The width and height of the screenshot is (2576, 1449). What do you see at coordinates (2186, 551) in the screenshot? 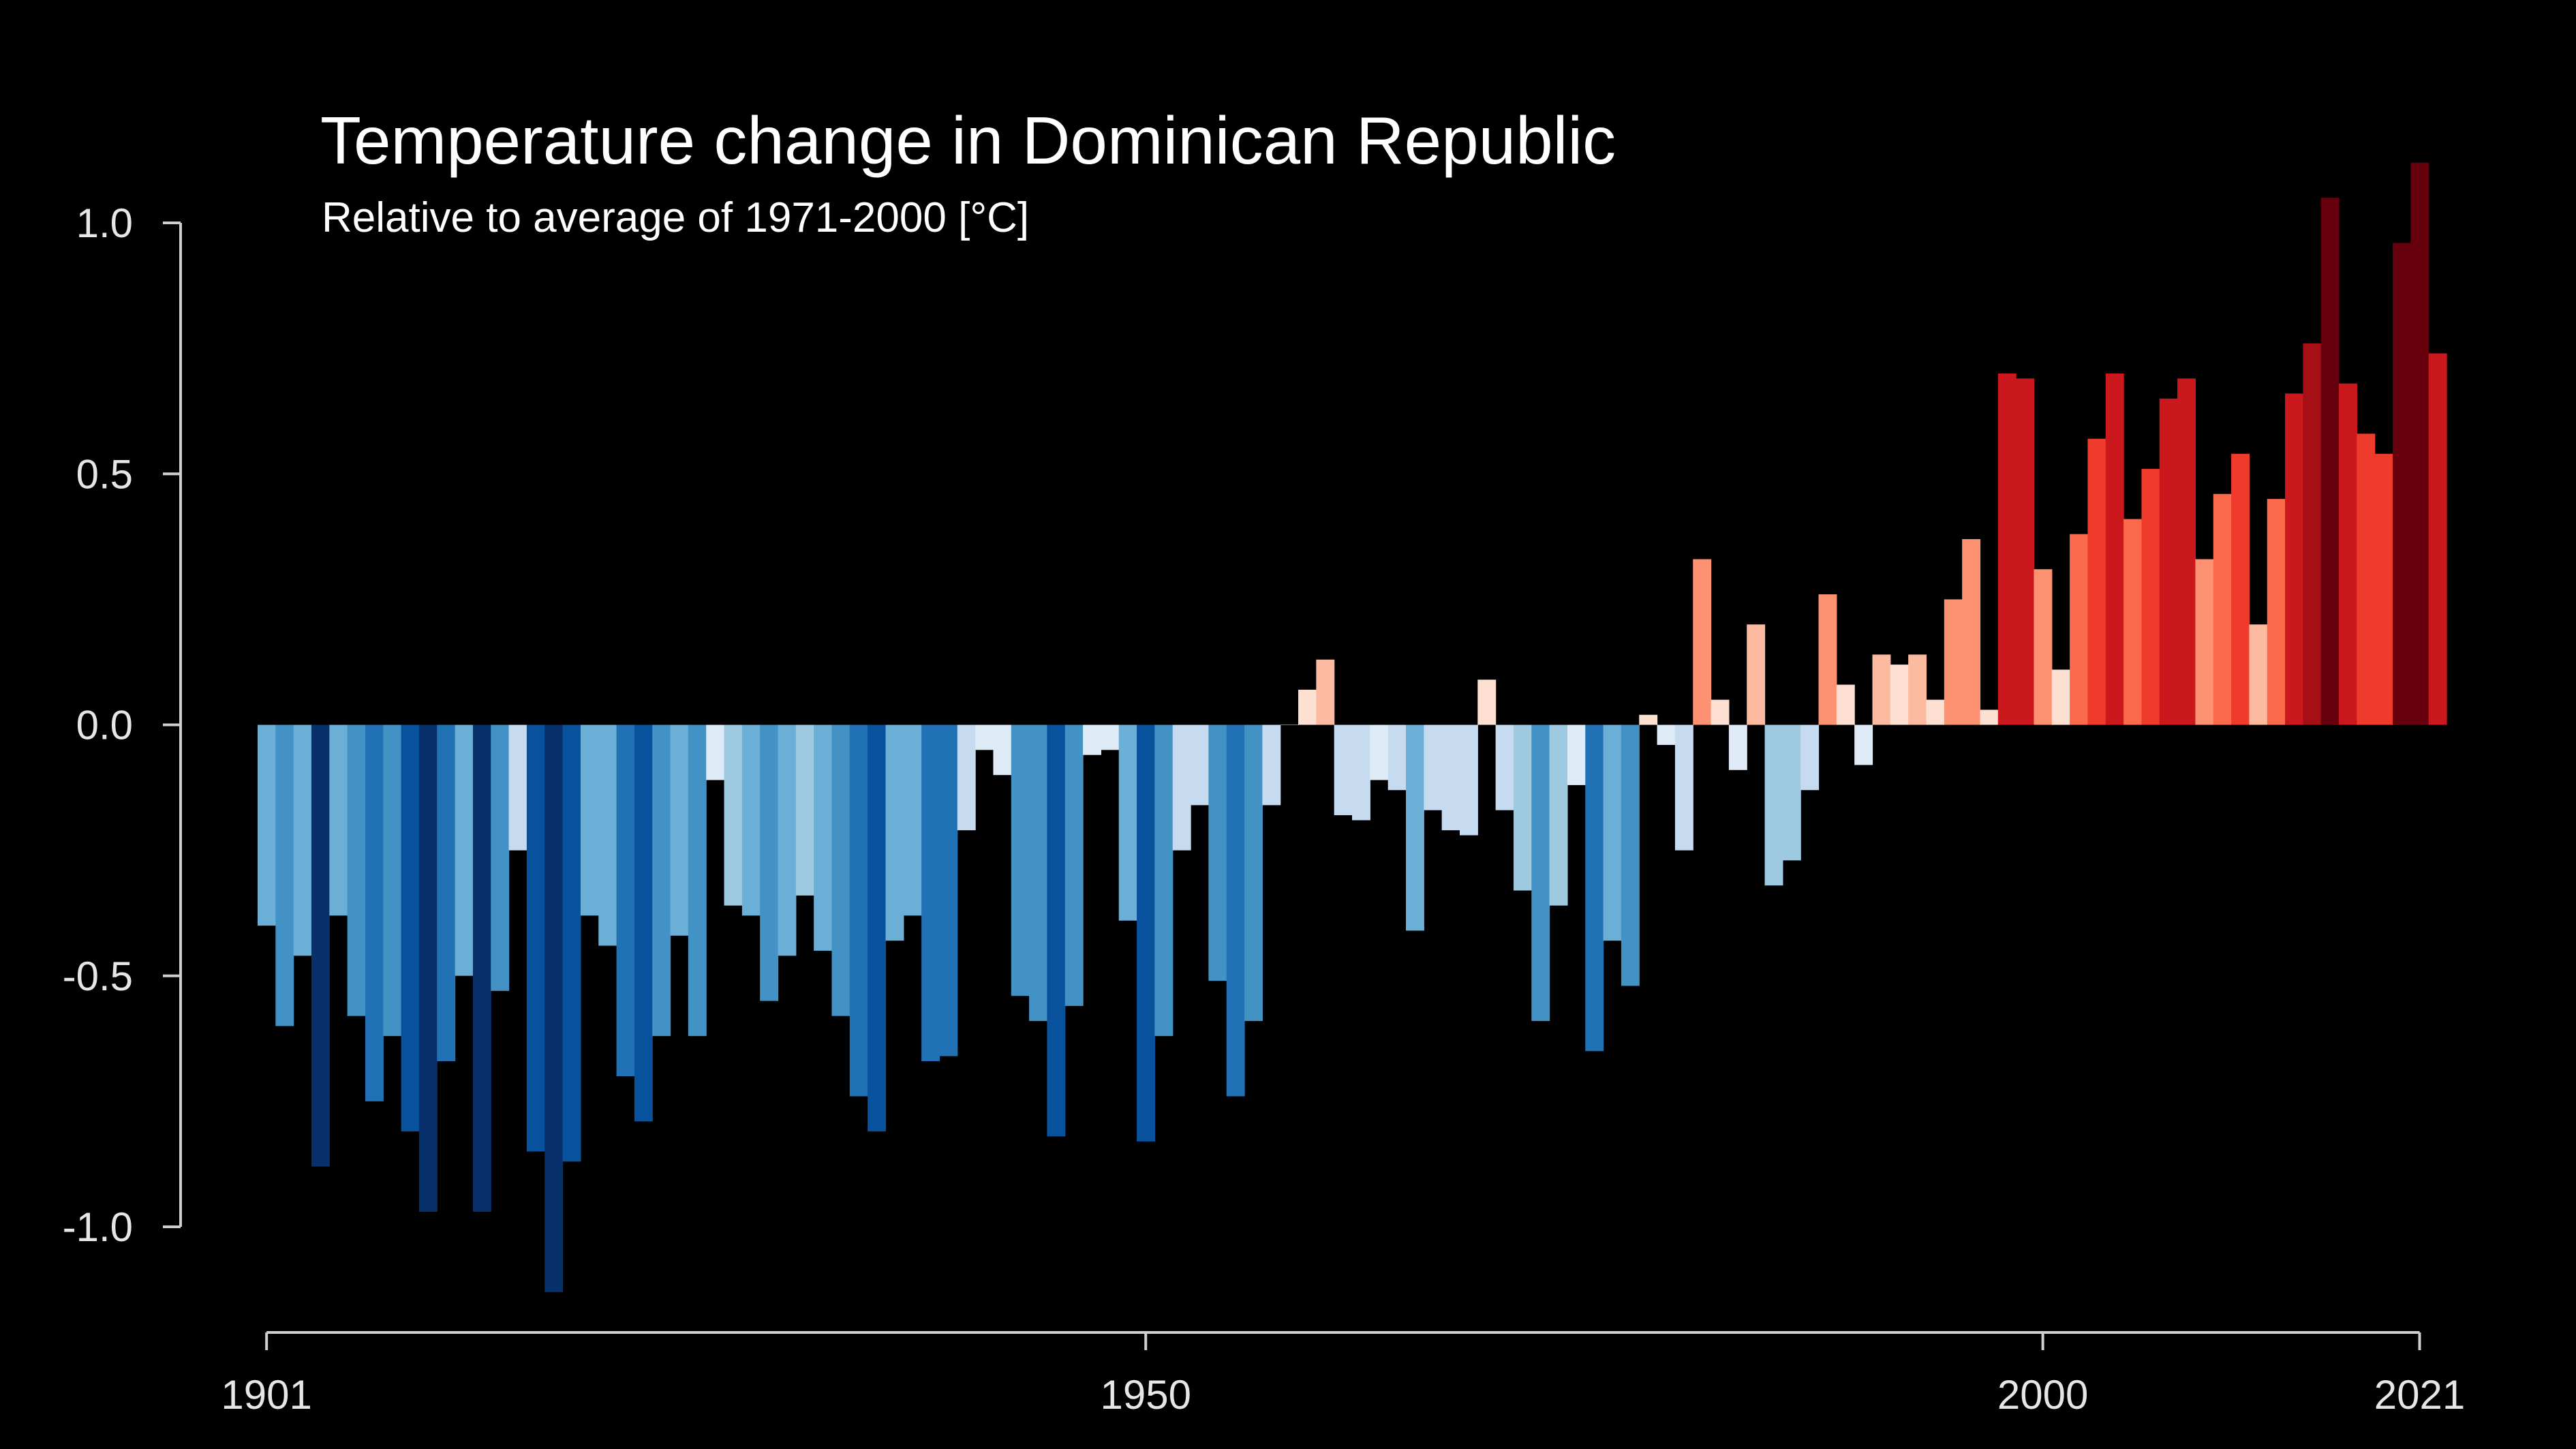
I see `bar-2008` at bounding box center [2186, 551].